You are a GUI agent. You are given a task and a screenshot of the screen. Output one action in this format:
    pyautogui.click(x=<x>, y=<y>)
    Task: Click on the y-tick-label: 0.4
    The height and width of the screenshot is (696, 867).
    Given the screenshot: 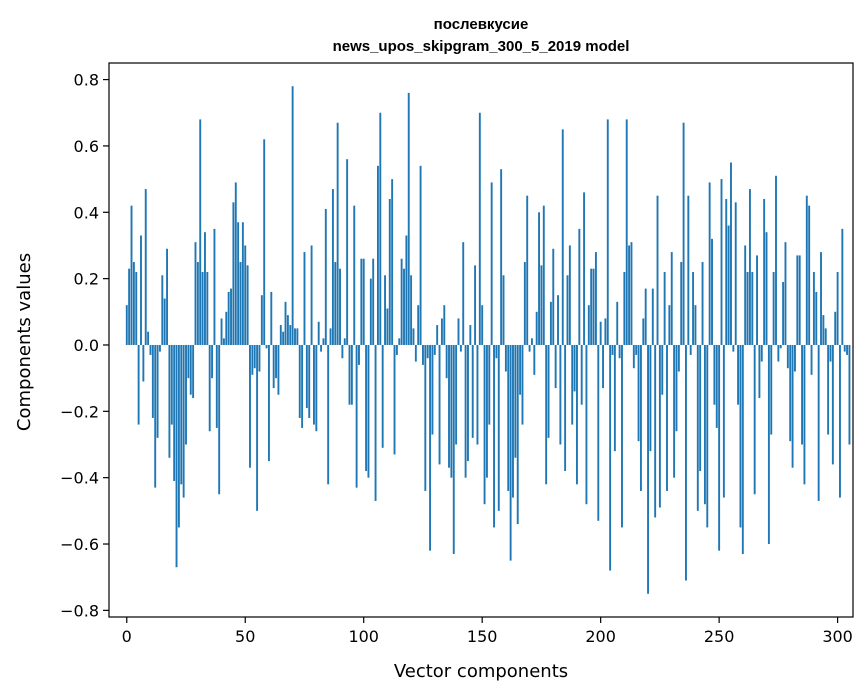 What is the action you would take?
    pyautogui.click(x=86, y=212)
    